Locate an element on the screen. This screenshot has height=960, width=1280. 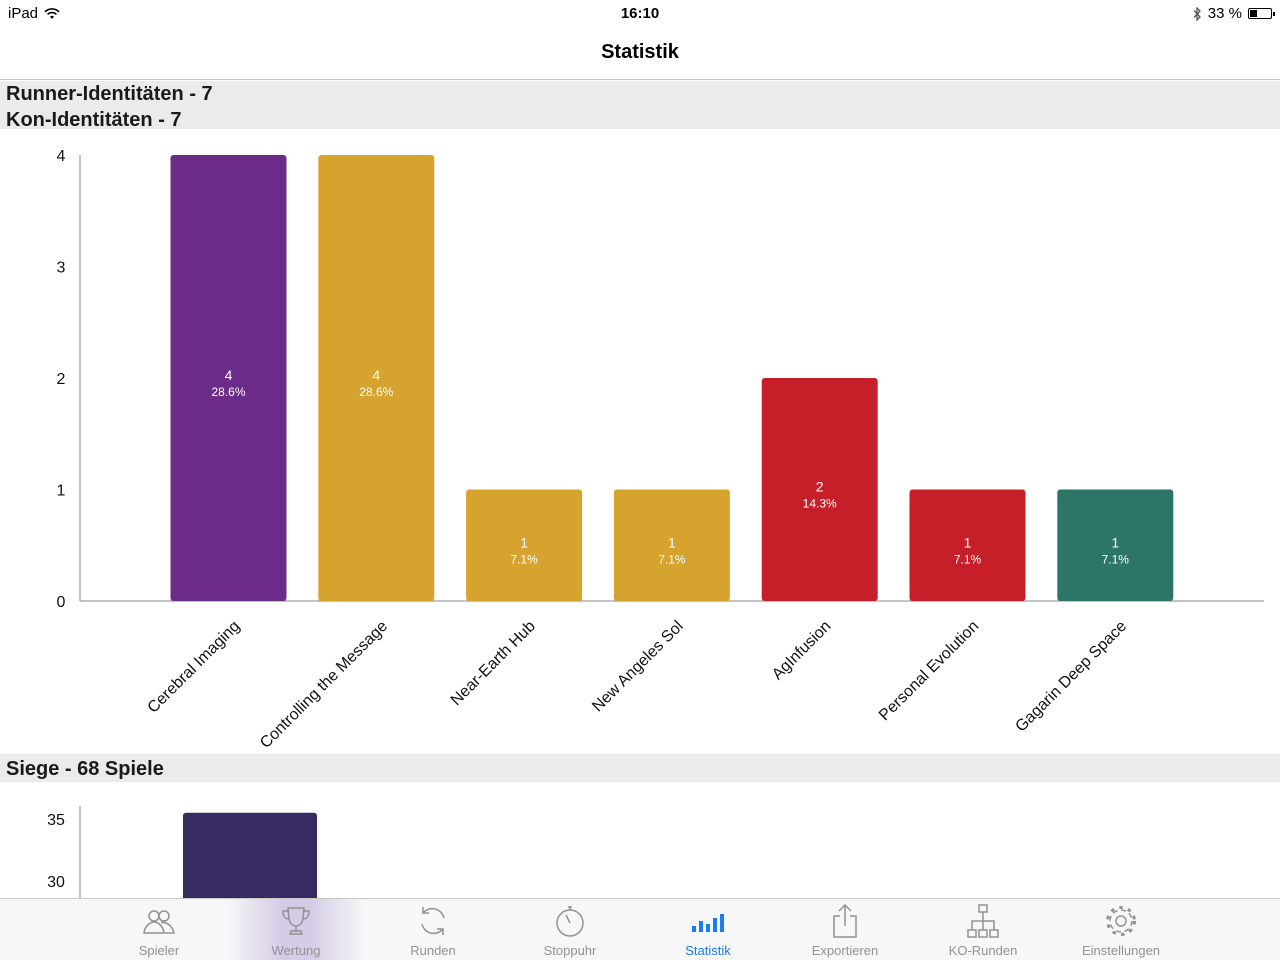
wifi-icon is located at coordinates (52, 13).